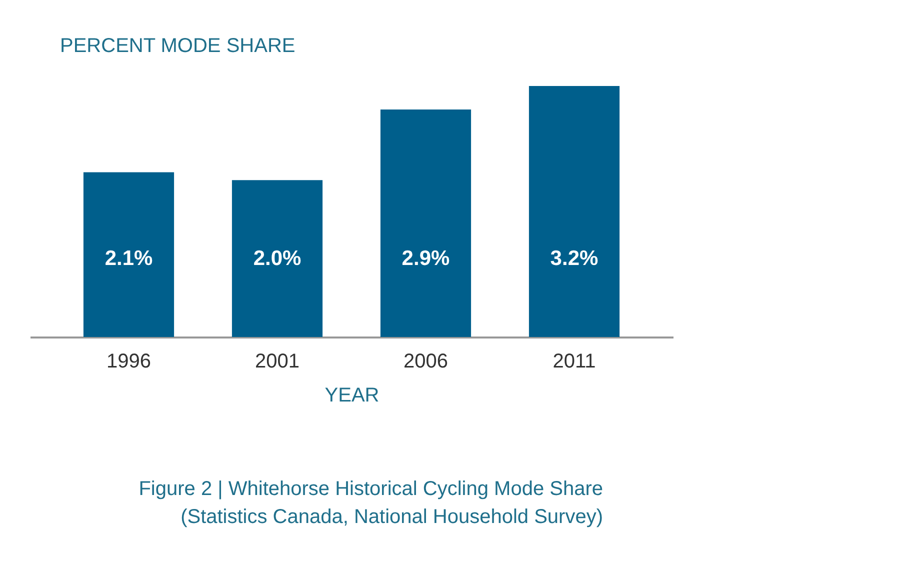  I want to click on data-label: 2.9%, so click(426, 258).